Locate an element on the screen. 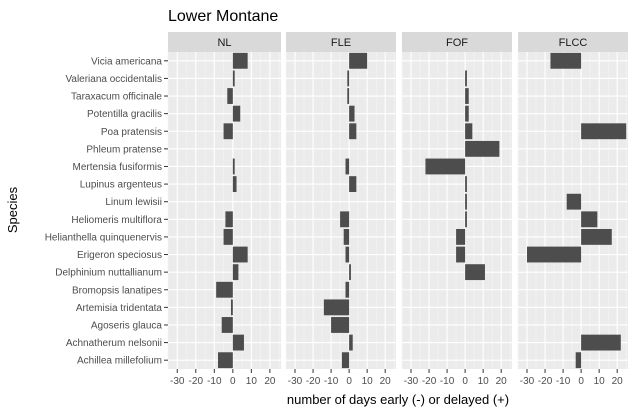 This screenshot has width=635, height=413. y-tick-label: Potentilla gracilis is located at coordinates (124, 114).